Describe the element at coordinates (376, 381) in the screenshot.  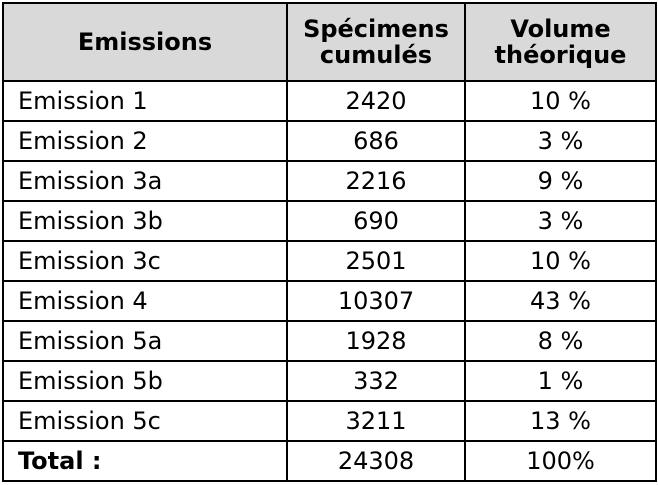
I see `row-specimens: 332` at that location.